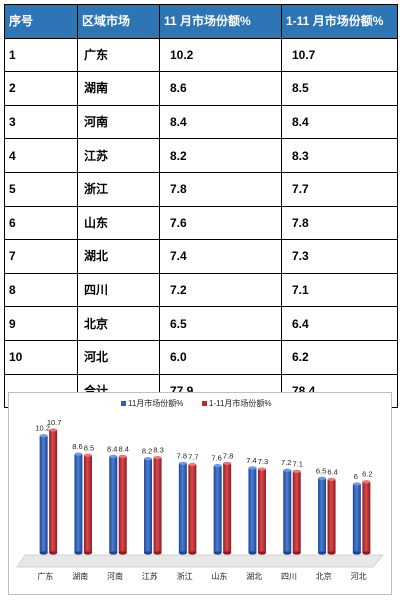 Image resolution: width=400 pixels, height=600 pixels. What do you see at coordinates (193, 456) in the screenshot?
I see `value-label: 7.7` at bounding box center [193, 456].